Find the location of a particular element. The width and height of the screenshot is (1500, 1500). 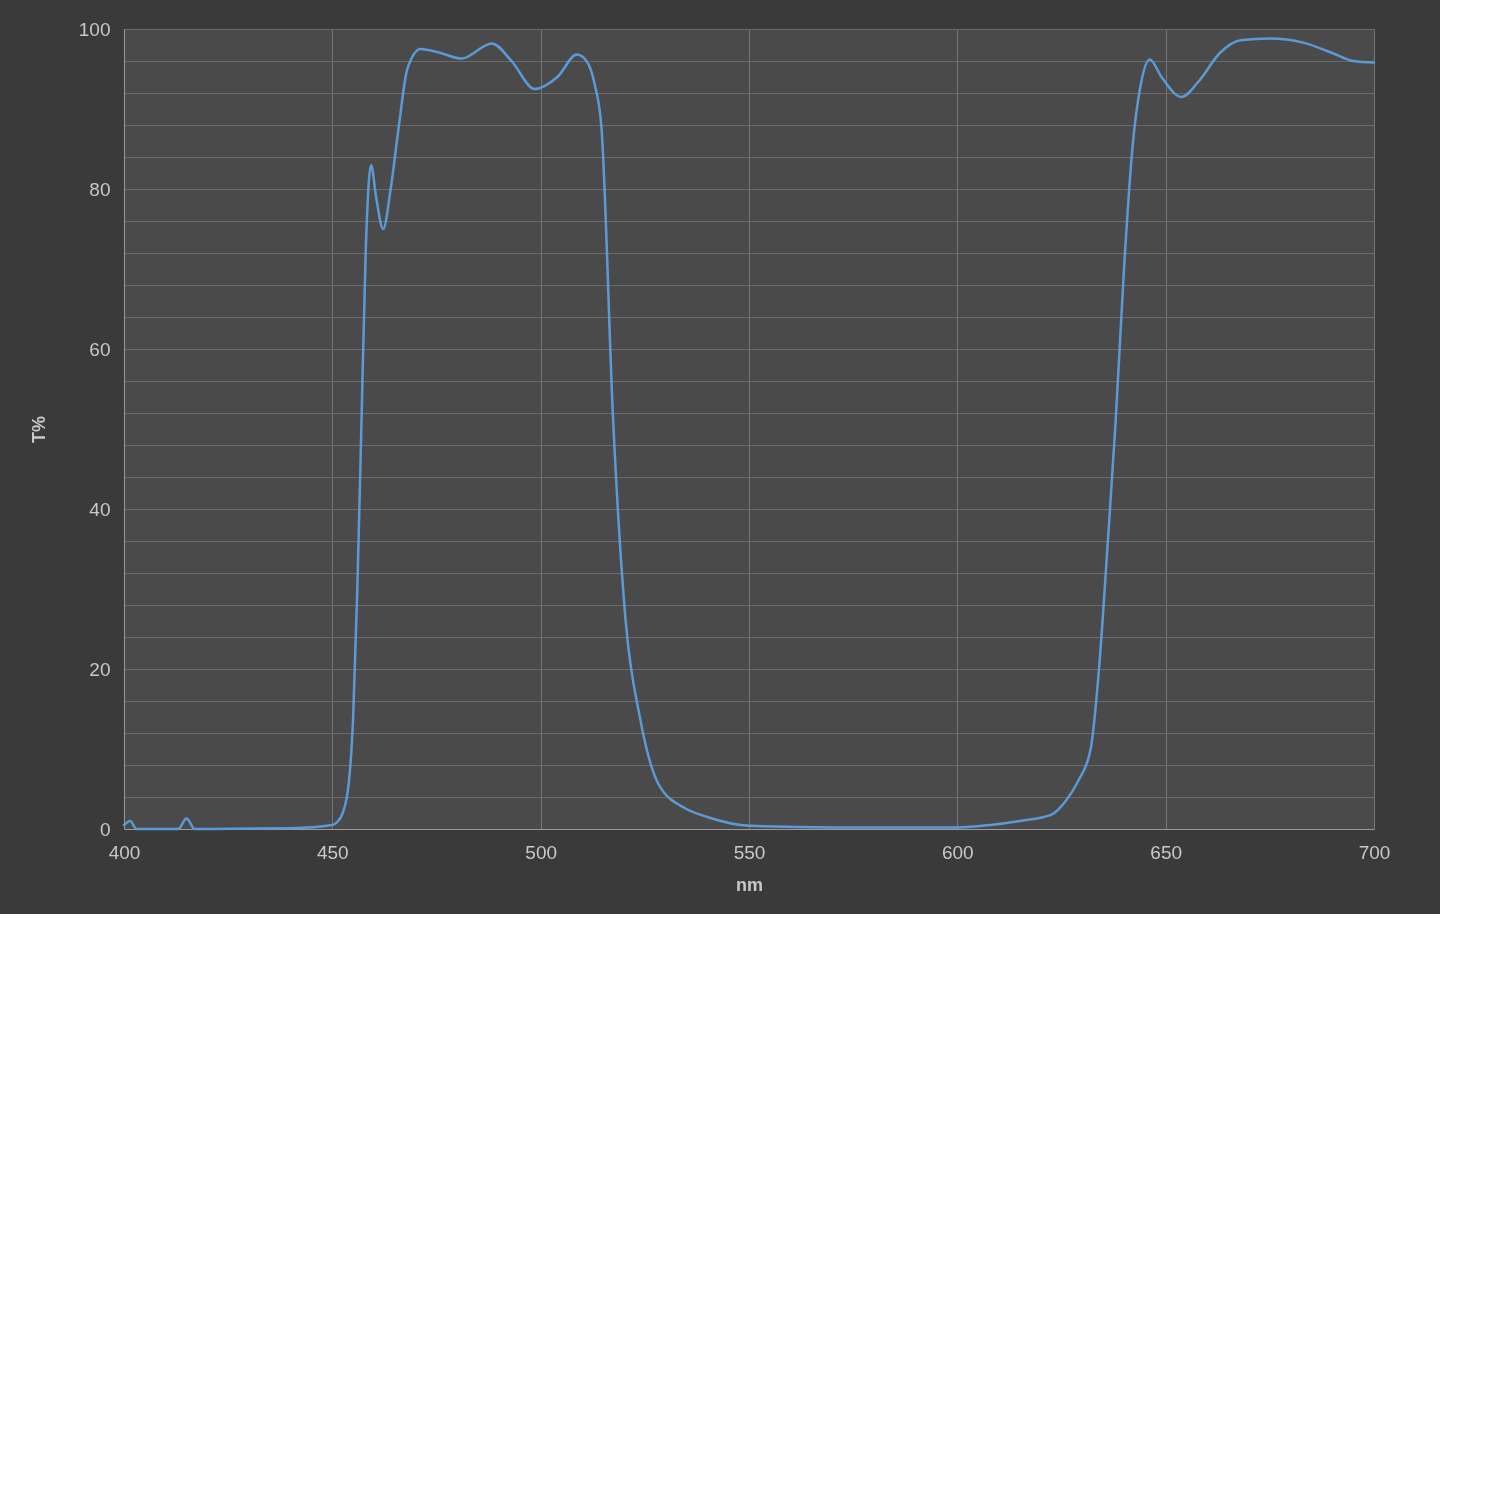

x-tick-label: 500 is located at coordinates (541, 852).